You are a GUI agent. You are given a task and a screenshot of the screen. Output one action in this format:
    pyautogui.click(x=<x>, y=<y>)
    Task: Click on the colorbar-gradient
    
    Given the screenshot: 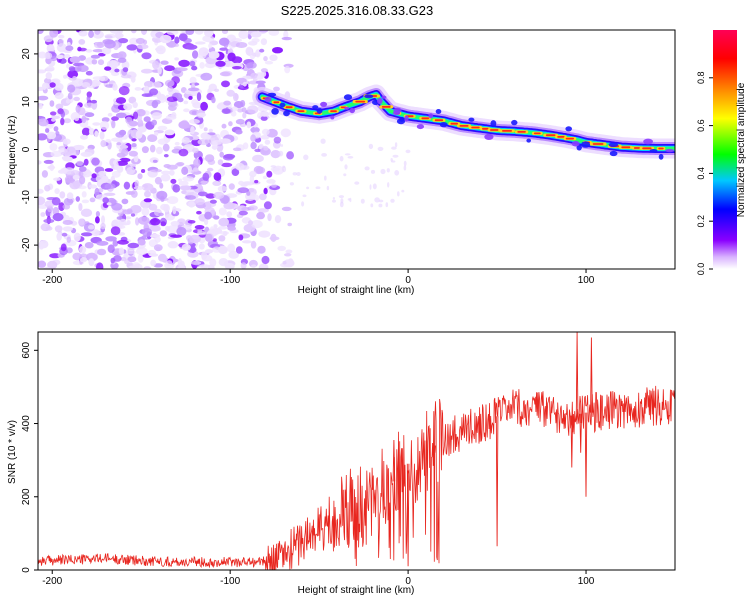 What is the action you would take?
    pyautogui.click(x=725, y=149)
    